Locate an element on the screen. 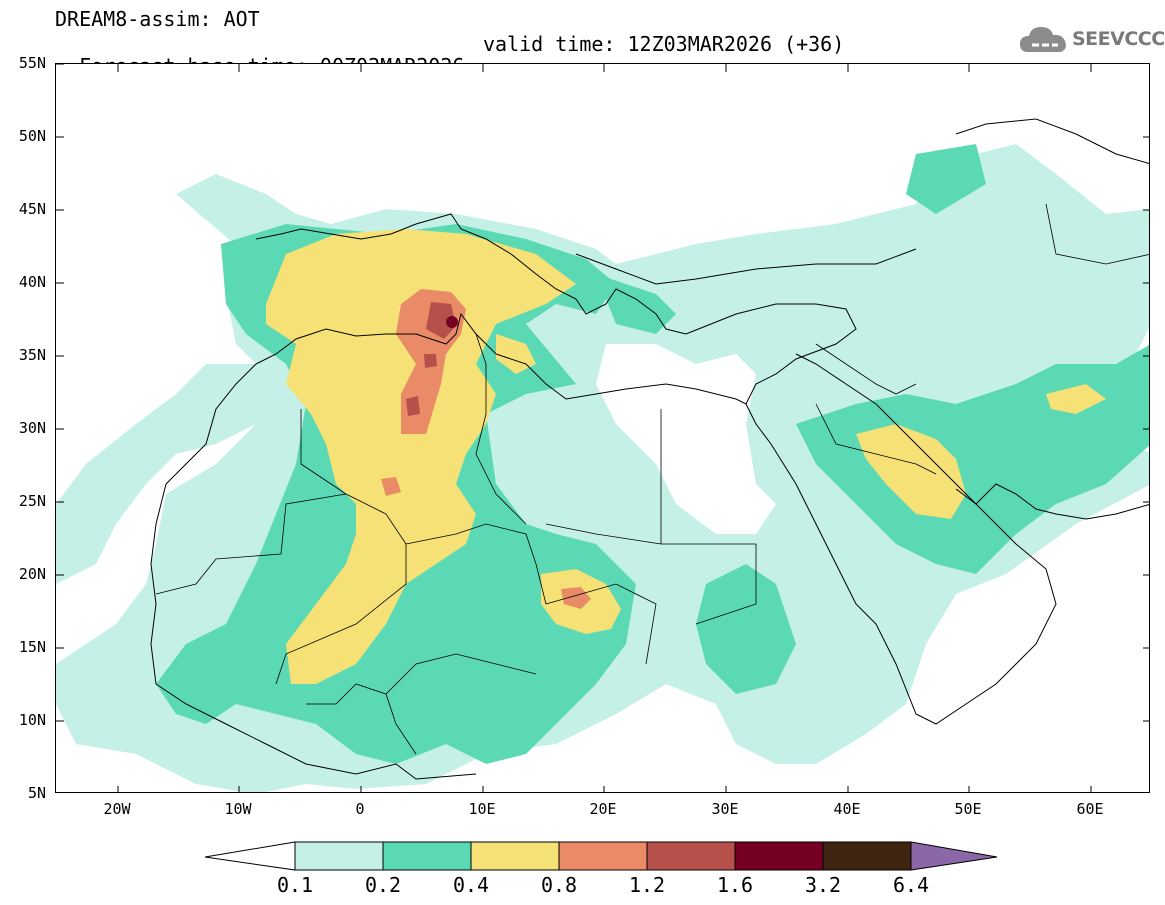 Image resolution: width=1165 pixels, height=905 pixels. colorbar-label: 0.1 is located at coordinates (295, 885).